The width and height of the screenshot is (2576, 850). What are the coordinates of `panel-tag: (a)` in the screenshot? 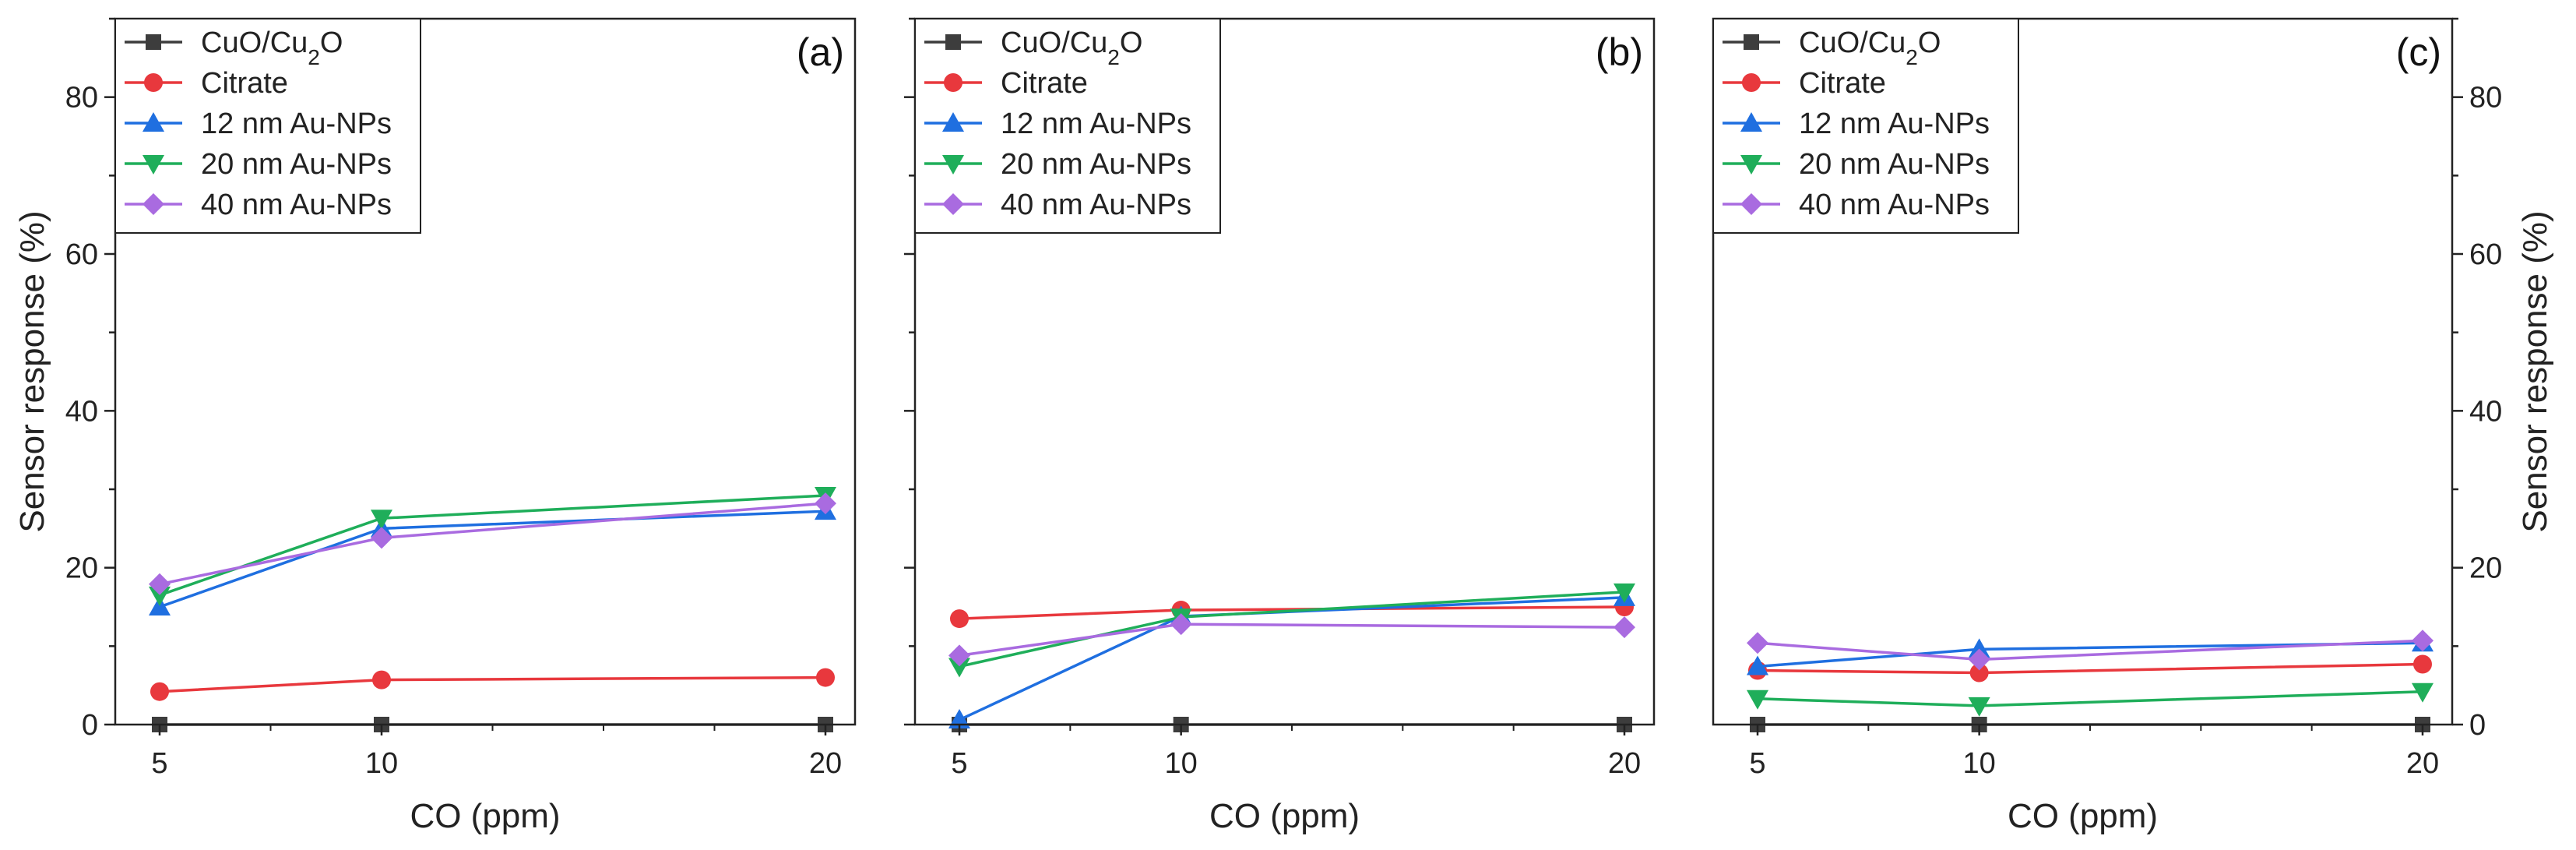 It's located at (820, 52).